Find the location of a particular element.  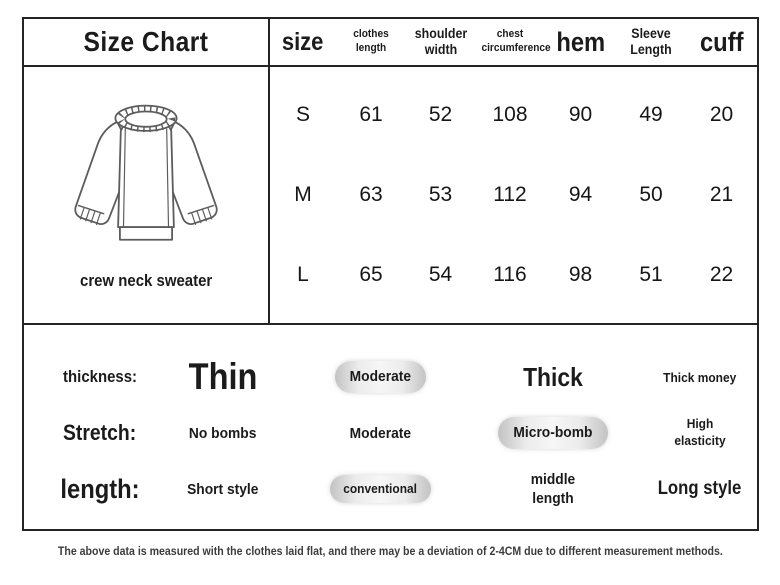

length-option-short-style: Short style is located at coordinates (223, 489).